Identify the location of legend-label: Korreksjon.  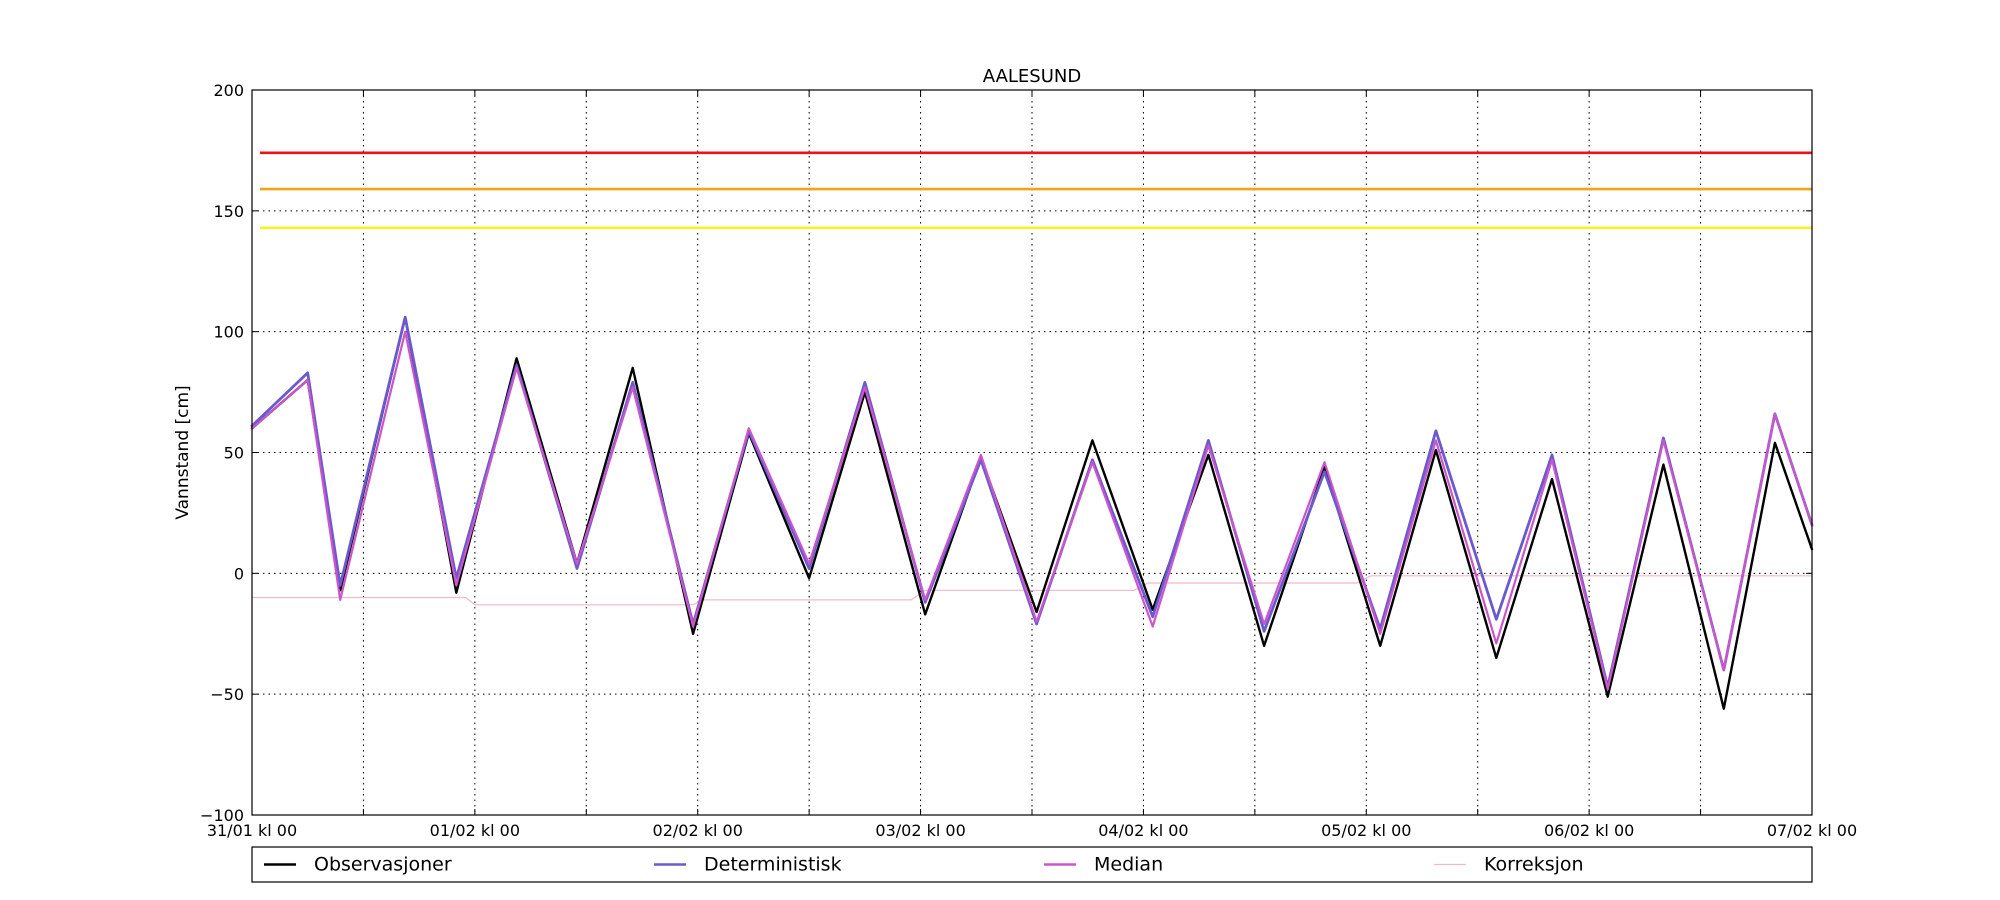
(1534, 865).